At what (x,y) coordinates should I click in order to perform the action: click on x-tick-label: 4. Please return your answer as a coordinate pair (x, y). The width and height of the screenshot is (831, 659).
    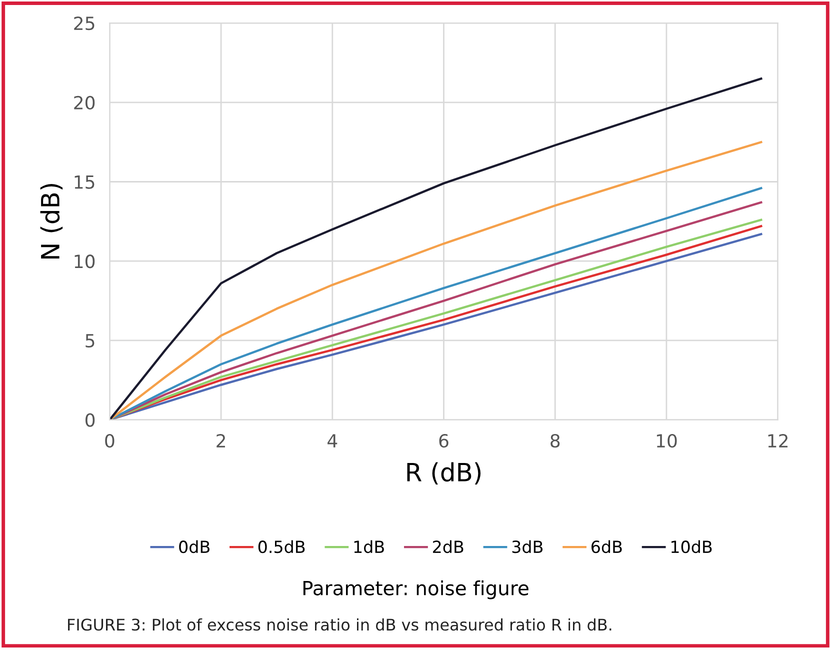
    Looking at the image, I should click on (333, 441).